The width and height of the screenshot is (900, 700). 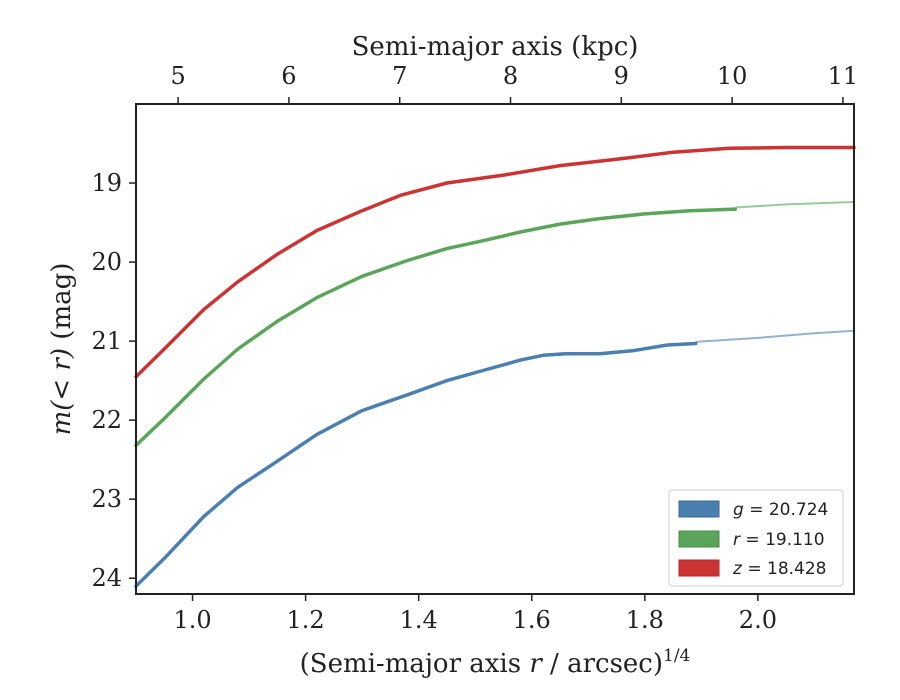 What do you see at coordinates (532, 620) in the screenshot?
I see `x-tick-label: 1.6` at bounding box center [532, 620].